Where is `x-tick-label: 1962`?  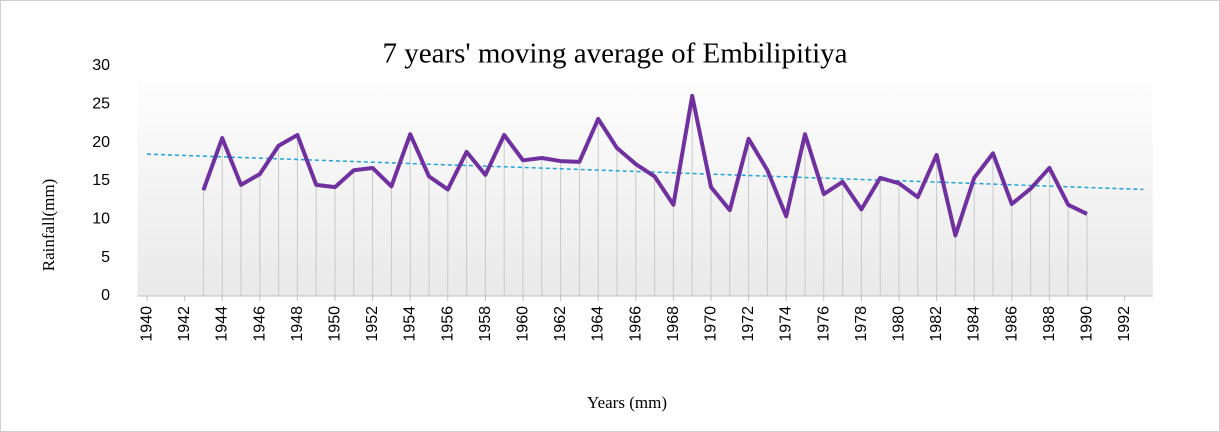
x-tick-label: 1962 is located at coordinates (560, 324).